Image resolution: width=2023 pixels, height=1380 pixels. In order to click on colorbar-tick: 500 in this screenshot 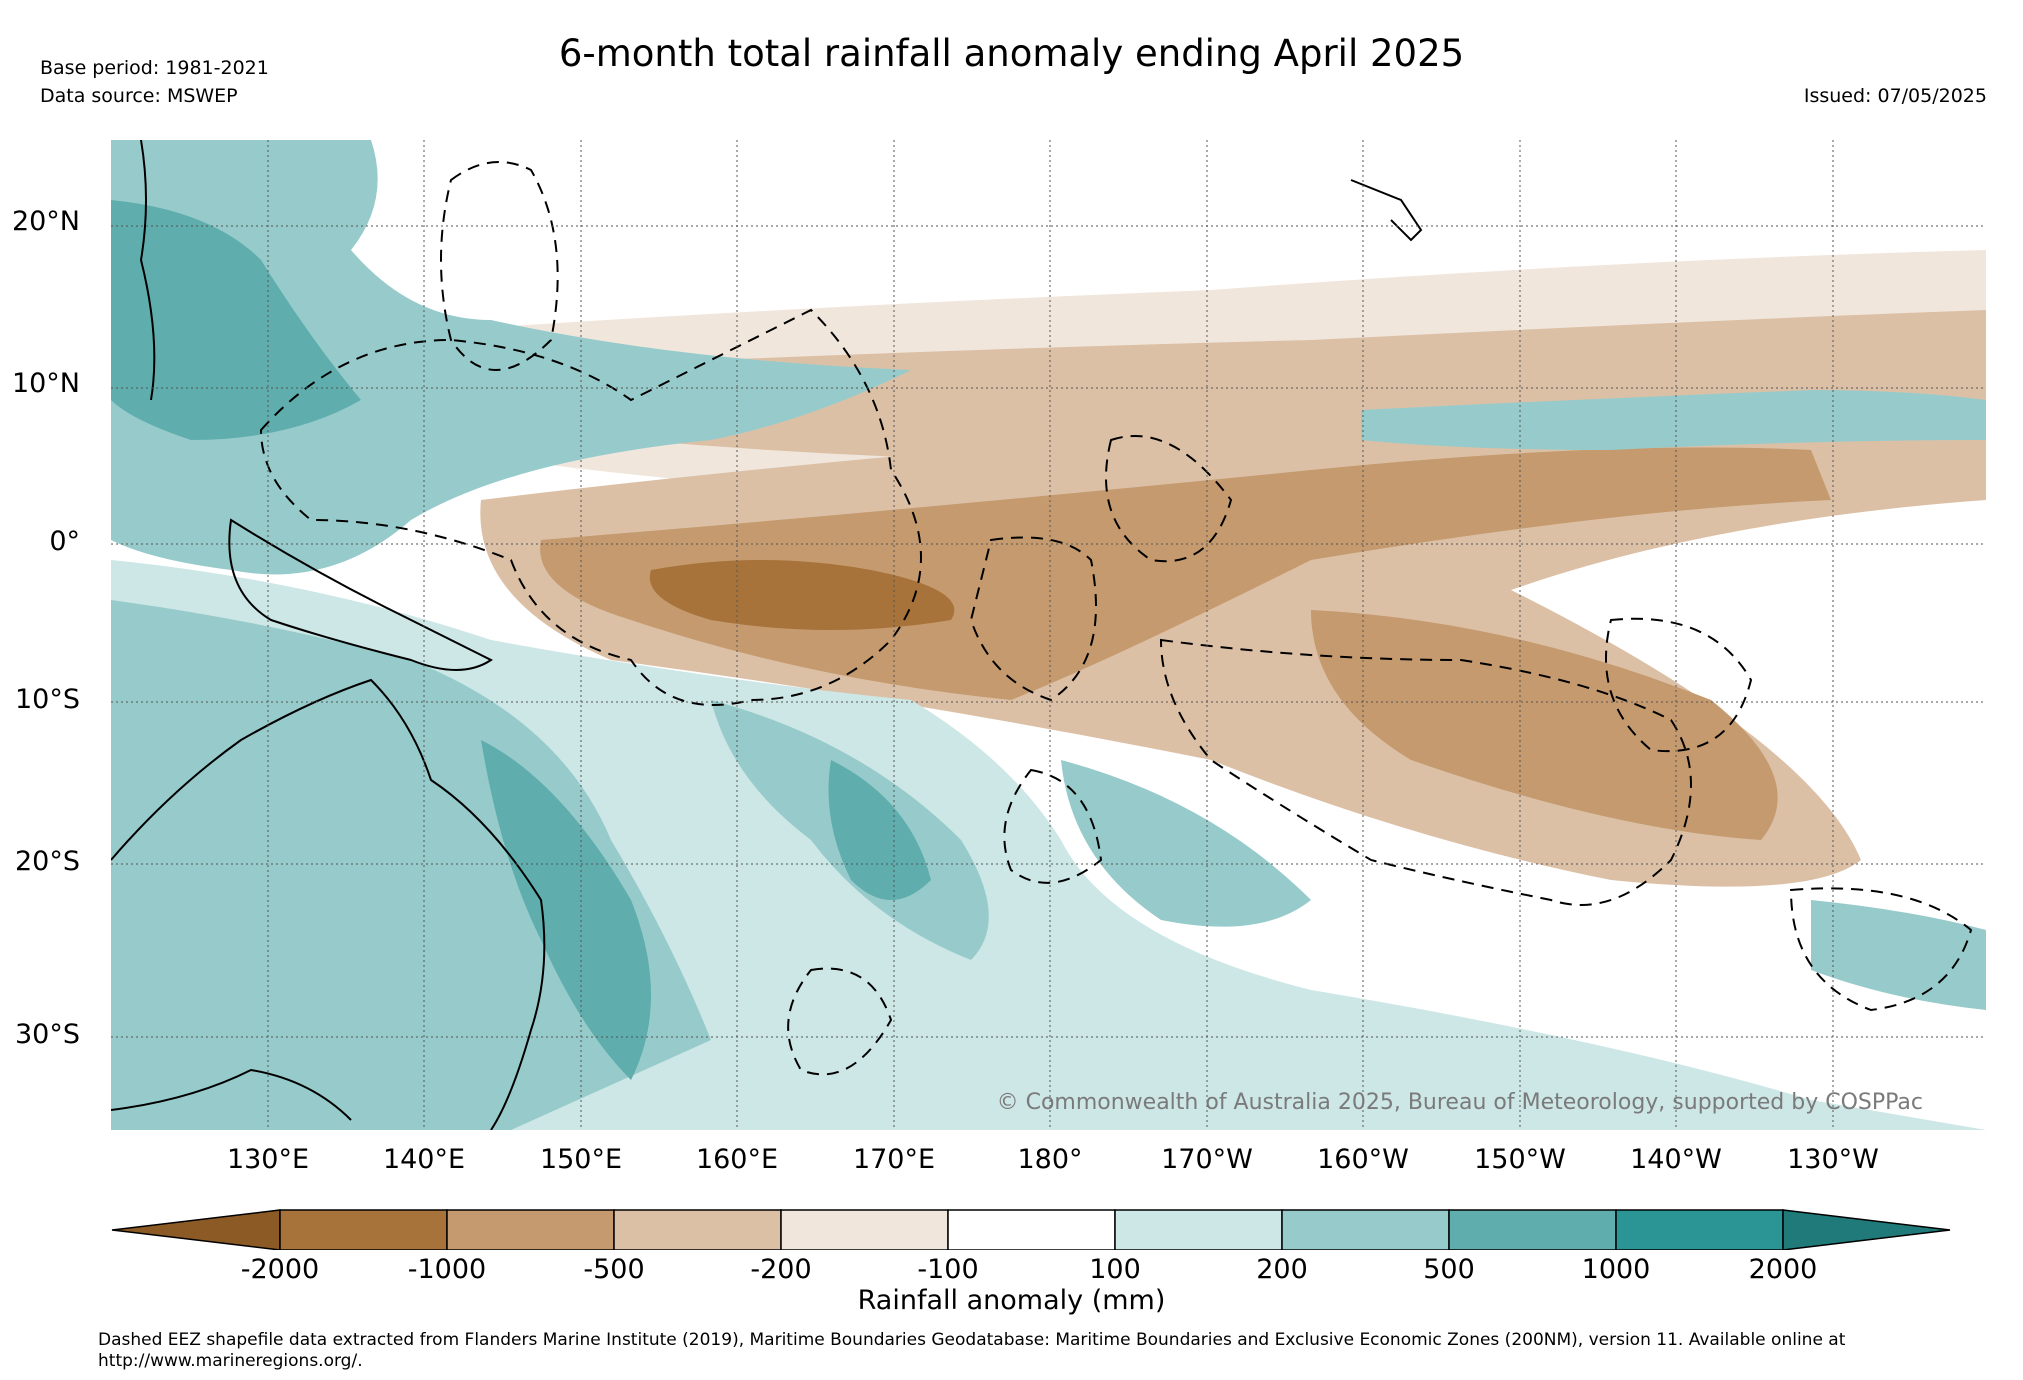, I will do `click(1449, 1269)`.